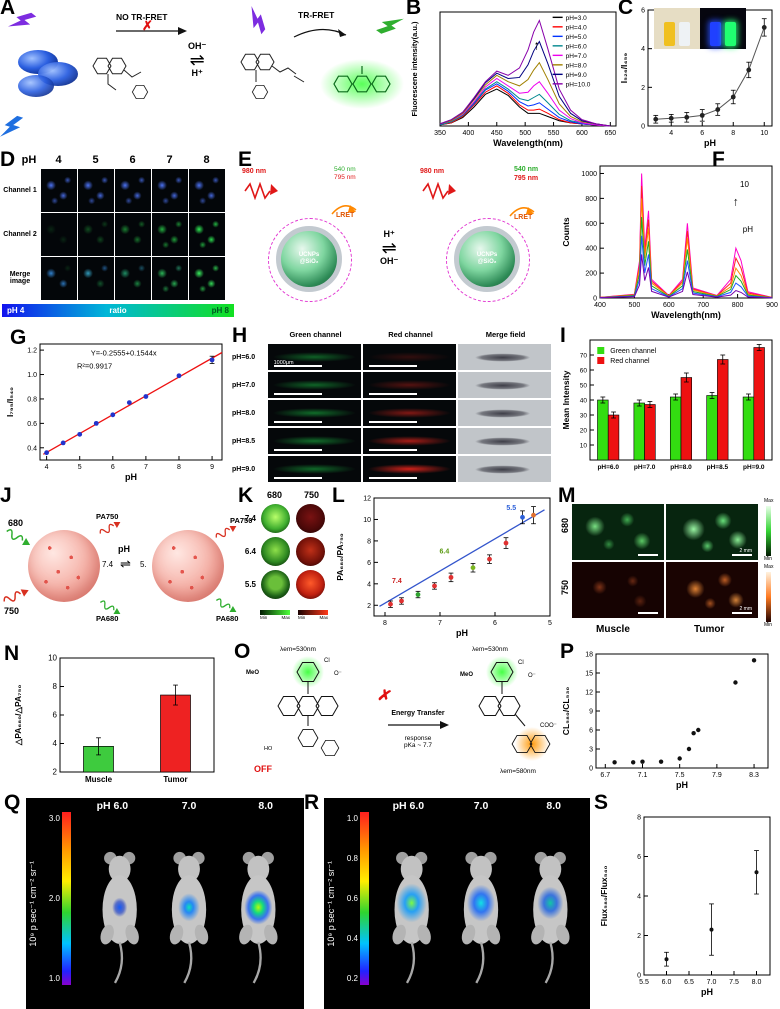 This screenshot has width=780, height=1009. I want to click on hydroxide-label: OH⁻, so click(197, 46).